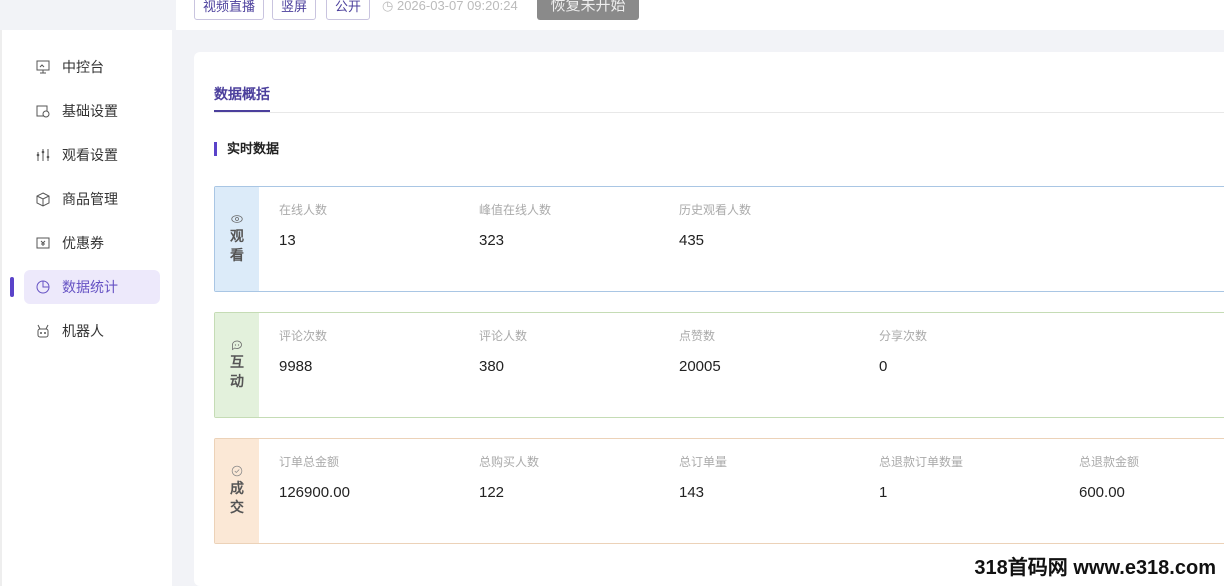  Describe the element at coordinates (903, 351) in the screenshot. I see `stat-item: 分享次数 0` at that location.